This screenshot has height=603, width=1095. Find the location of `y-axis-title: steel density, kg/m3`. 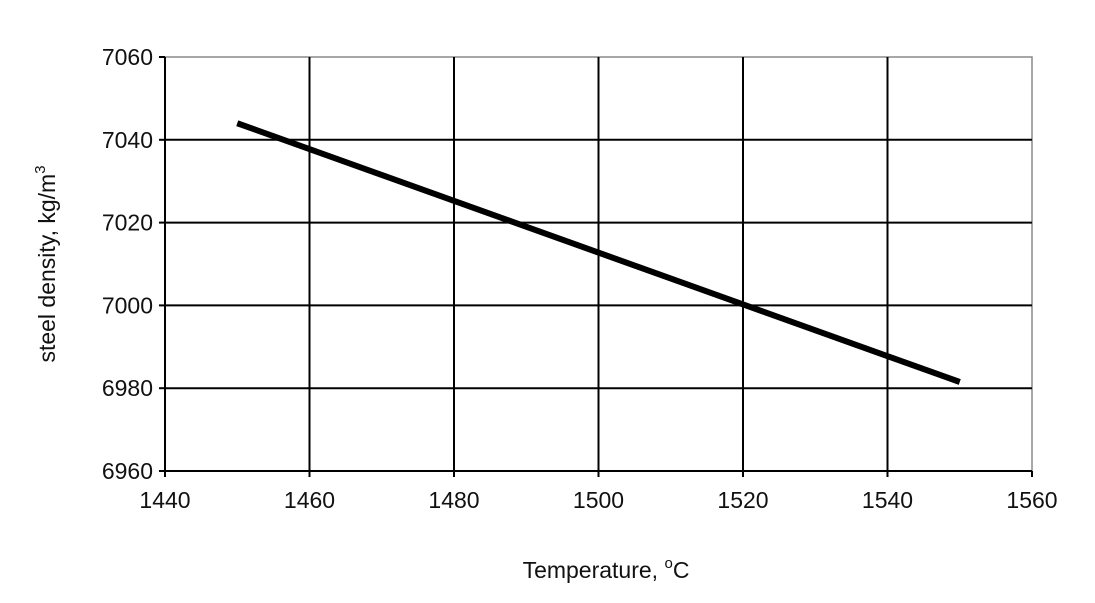

y-axis-title: steel density, kg/m3 is located at coordinates (46, 263).